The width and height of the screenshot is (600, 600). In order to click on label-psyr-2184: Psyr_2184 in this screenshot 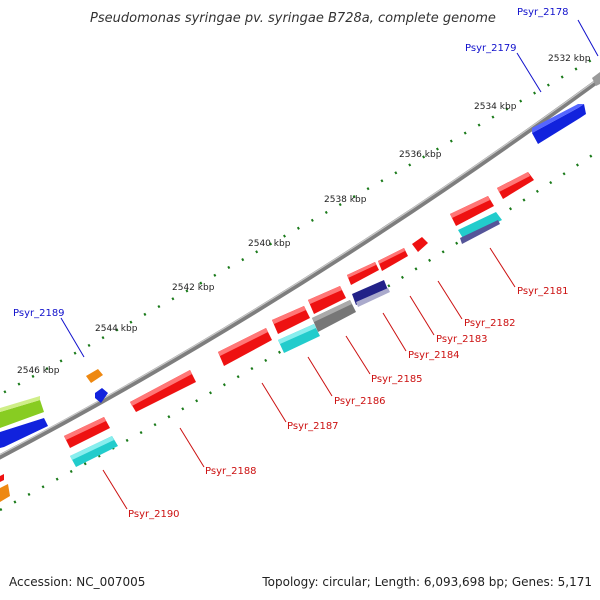, I will do `click(434, 355)`.